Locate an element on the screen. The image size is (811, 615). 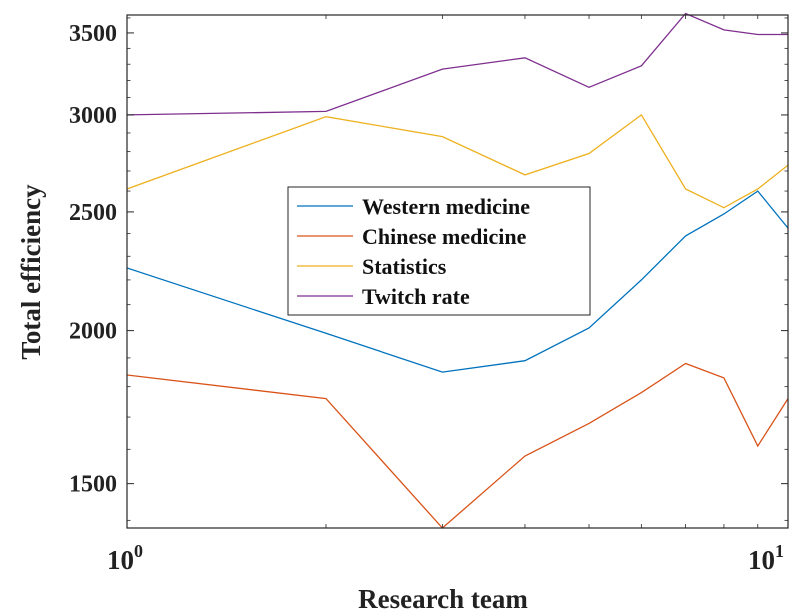
y-axis-title: Total efficiency is located at coordinates (31, 272).